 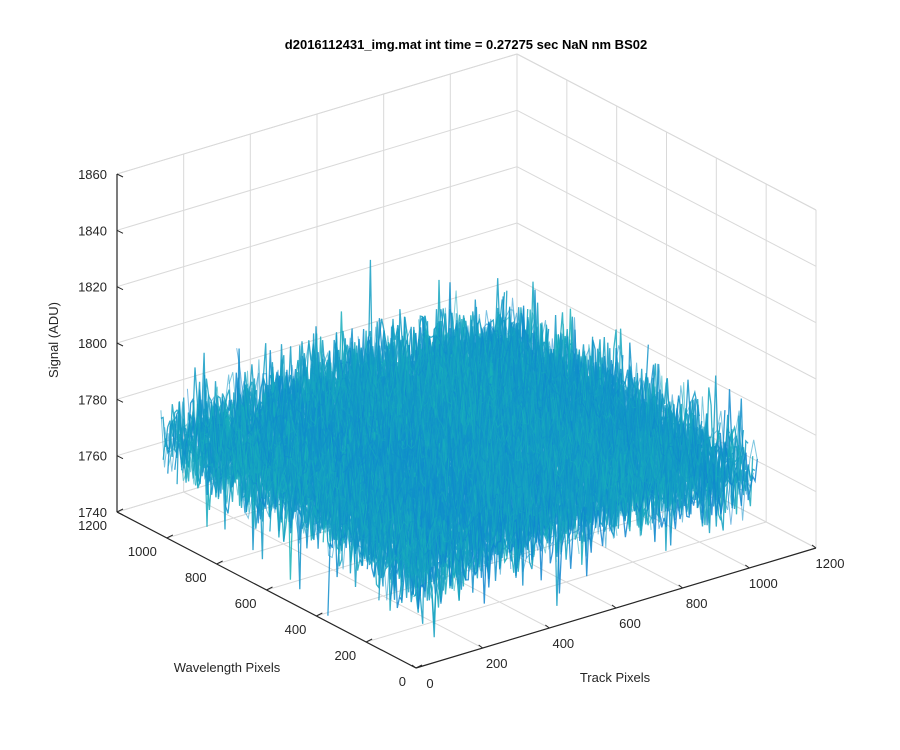 What do you see at coordinates (92, 287) in the screenshot?
I see `z-tick-label: 1820` at bounding box center [92, 287].